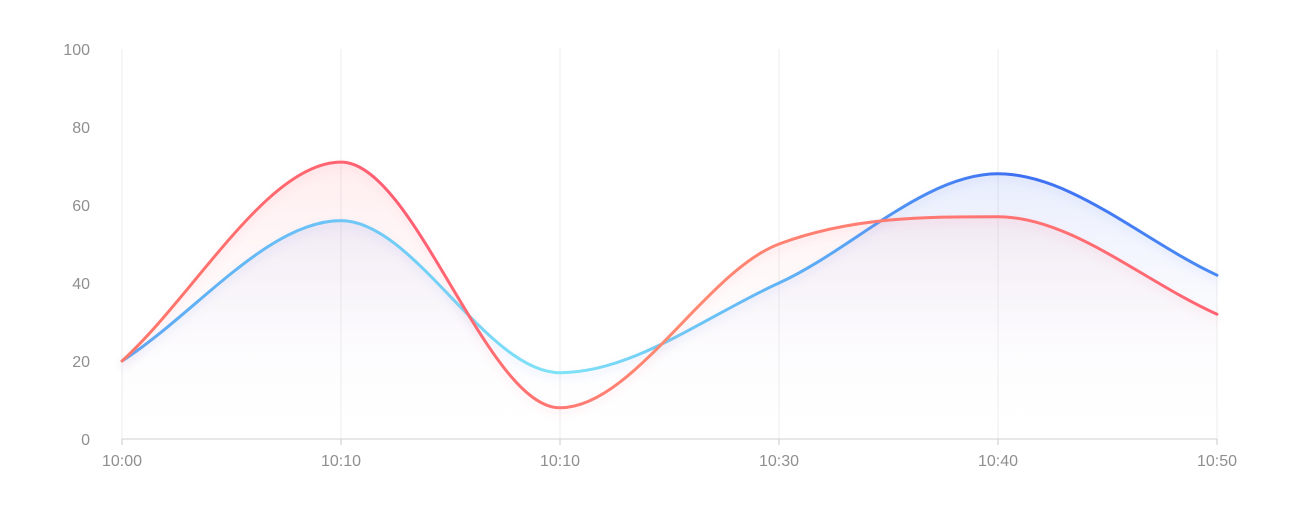 This screenshot has height=505, width=1295. What do you see at coordinates (81, 206) in the screenshot?
I see `y-tick-label: 60` at bounding box center [81, 206].